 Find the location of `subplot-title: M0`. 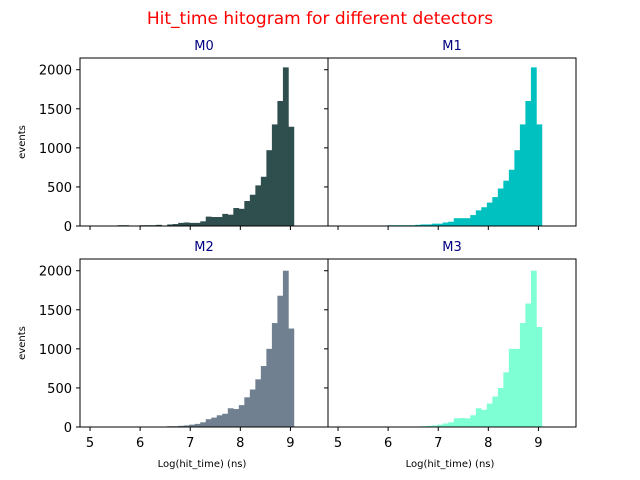

subplot-title: M0 is located at coordinates (204, 46).